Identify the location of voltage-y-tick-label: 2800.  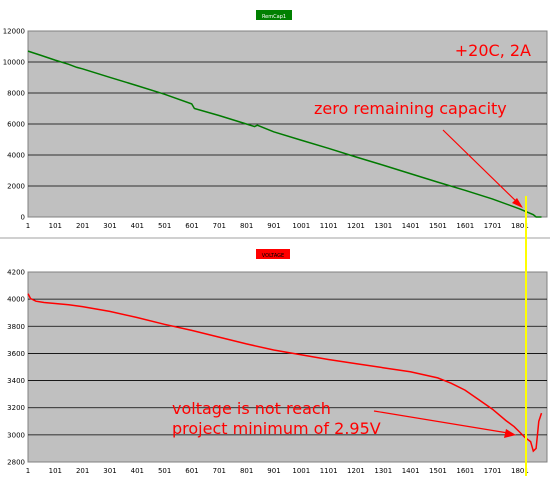
(16, 463).